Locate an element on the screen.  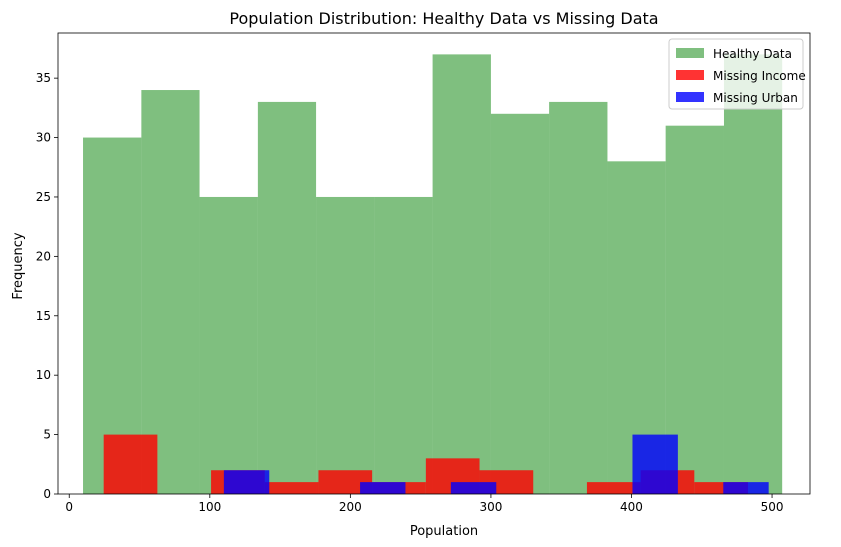
healthy-data-legend-label: Healthy Data is located at coordinates (752, 54).